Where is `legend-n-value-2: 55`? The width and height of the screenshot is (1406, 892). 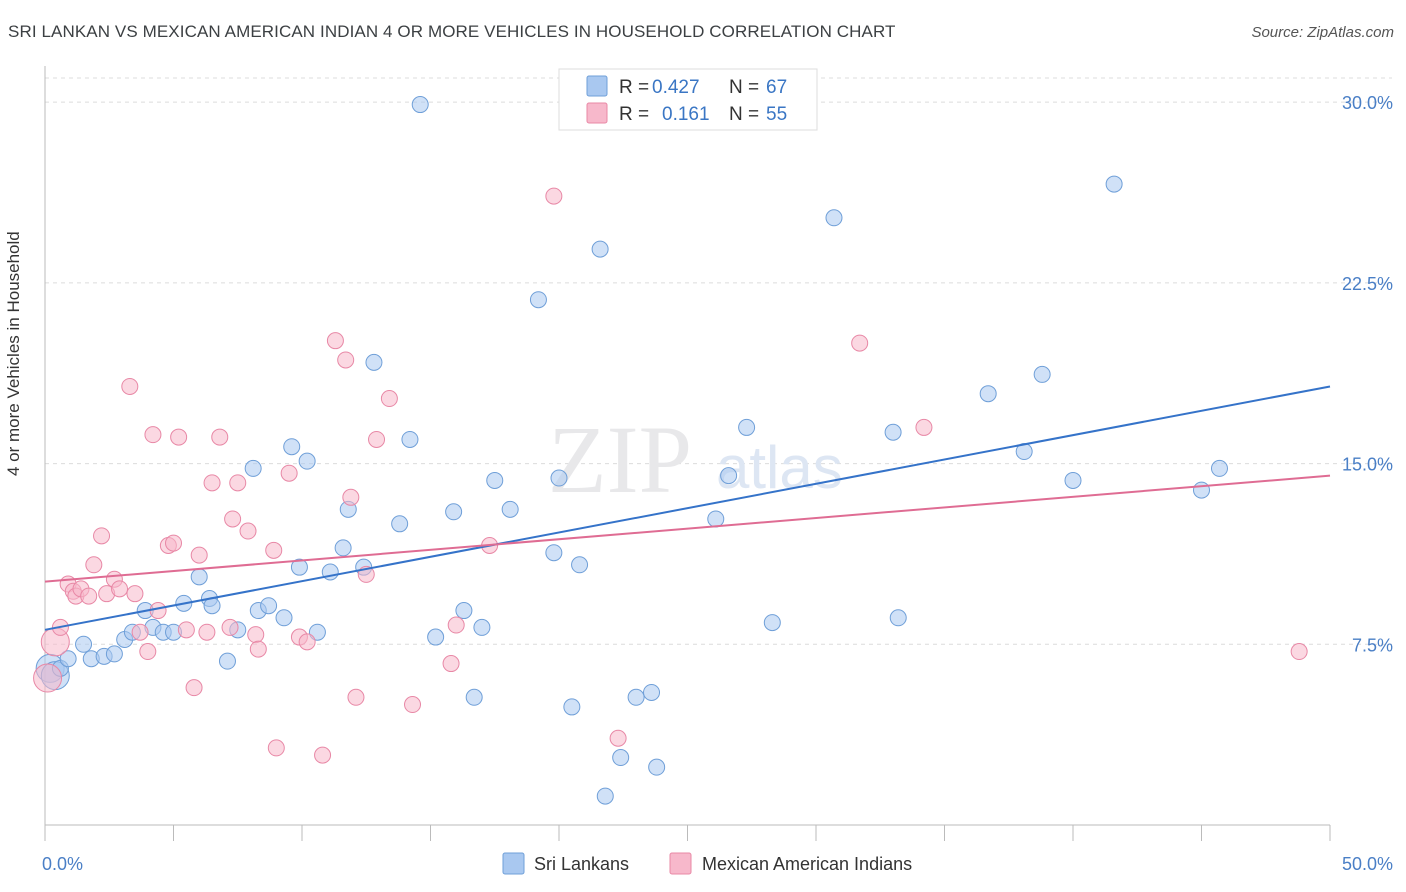 legend-n-value-2: 55 is located at coordinates (776, 114).